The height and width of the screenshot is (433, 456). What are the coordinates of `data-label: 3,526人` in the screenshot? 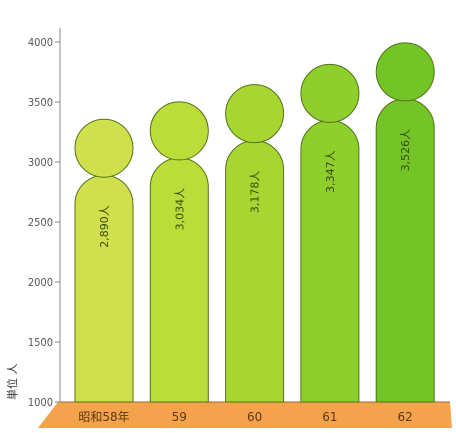 It's located at (405, 150).